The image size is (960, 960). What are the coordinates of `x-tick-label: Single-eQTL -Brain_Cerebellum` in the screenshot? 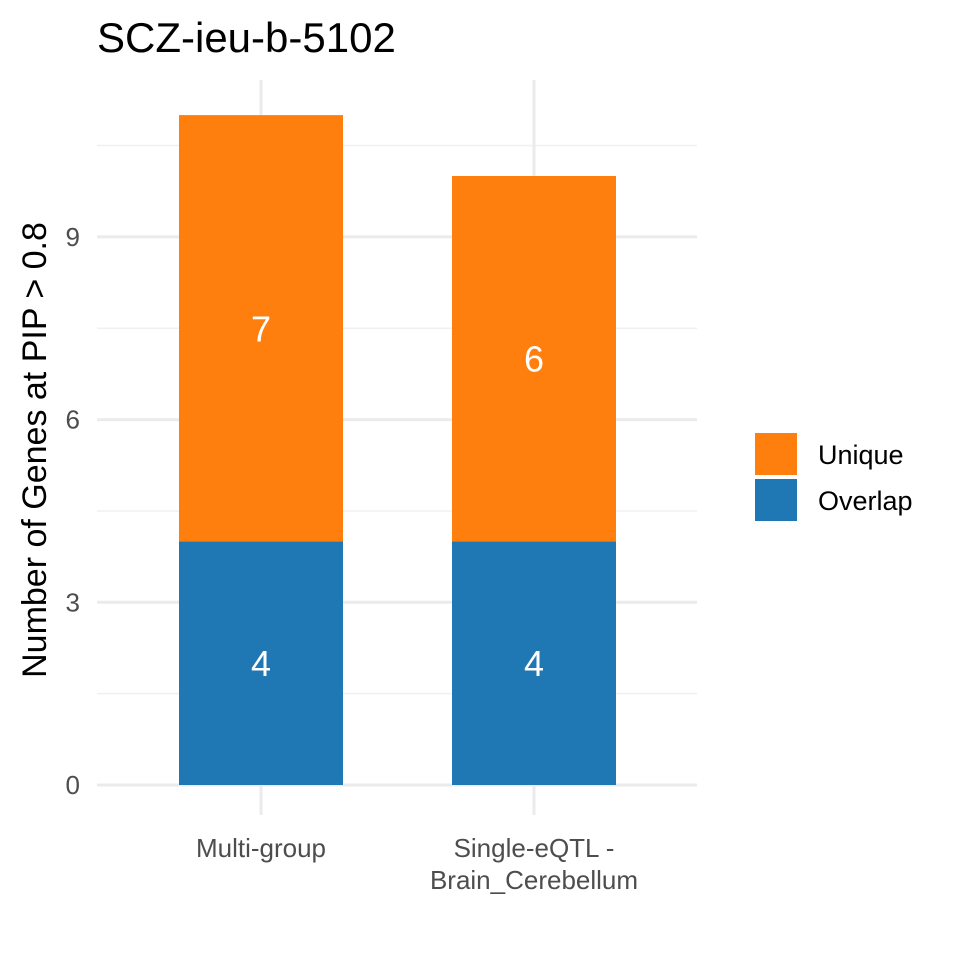 It's located at (534, 864).